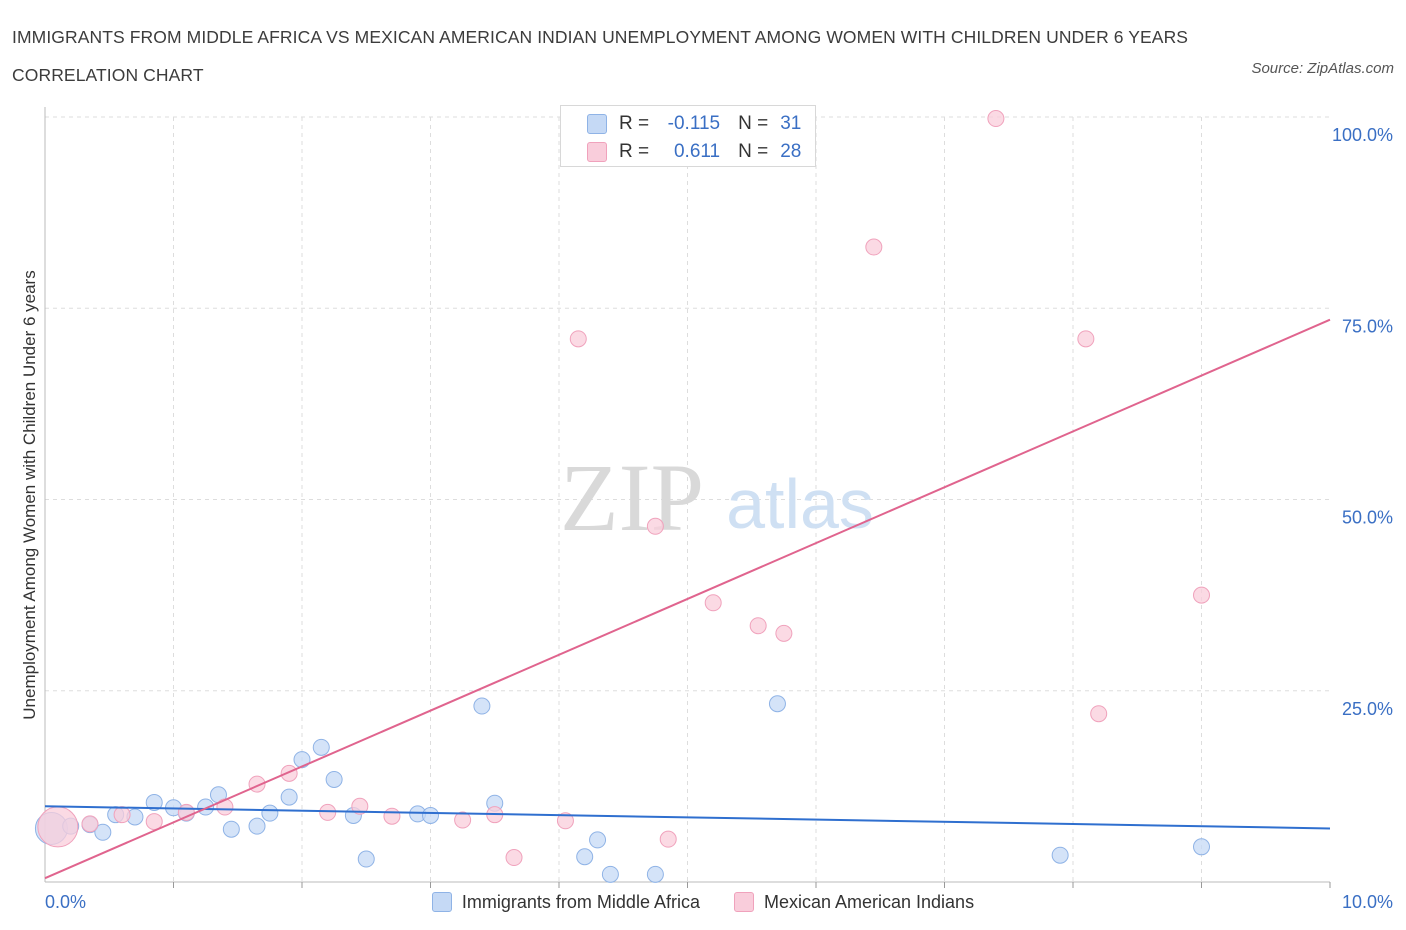  Describe the element at coordinates (1367, 326) in the screenshot. I see `y-tick-label: 75.0%` at that location.